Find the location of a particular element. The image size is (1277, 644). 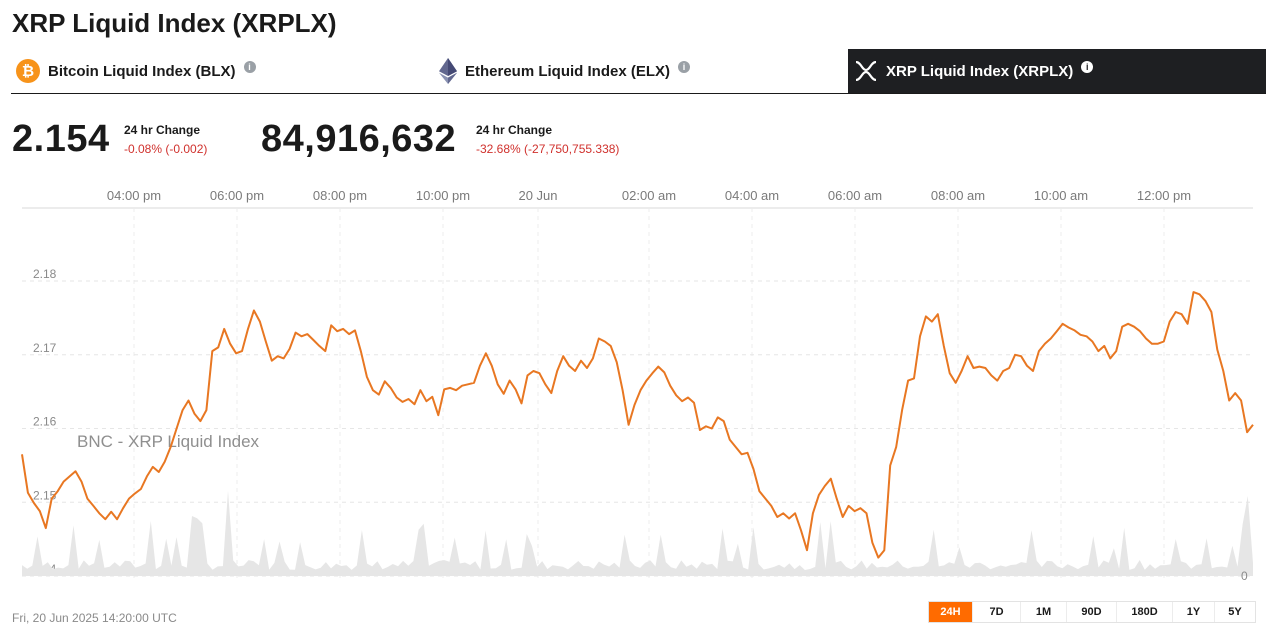

volume-change-label: 24 hr Change is located at coordinates (514, 130).